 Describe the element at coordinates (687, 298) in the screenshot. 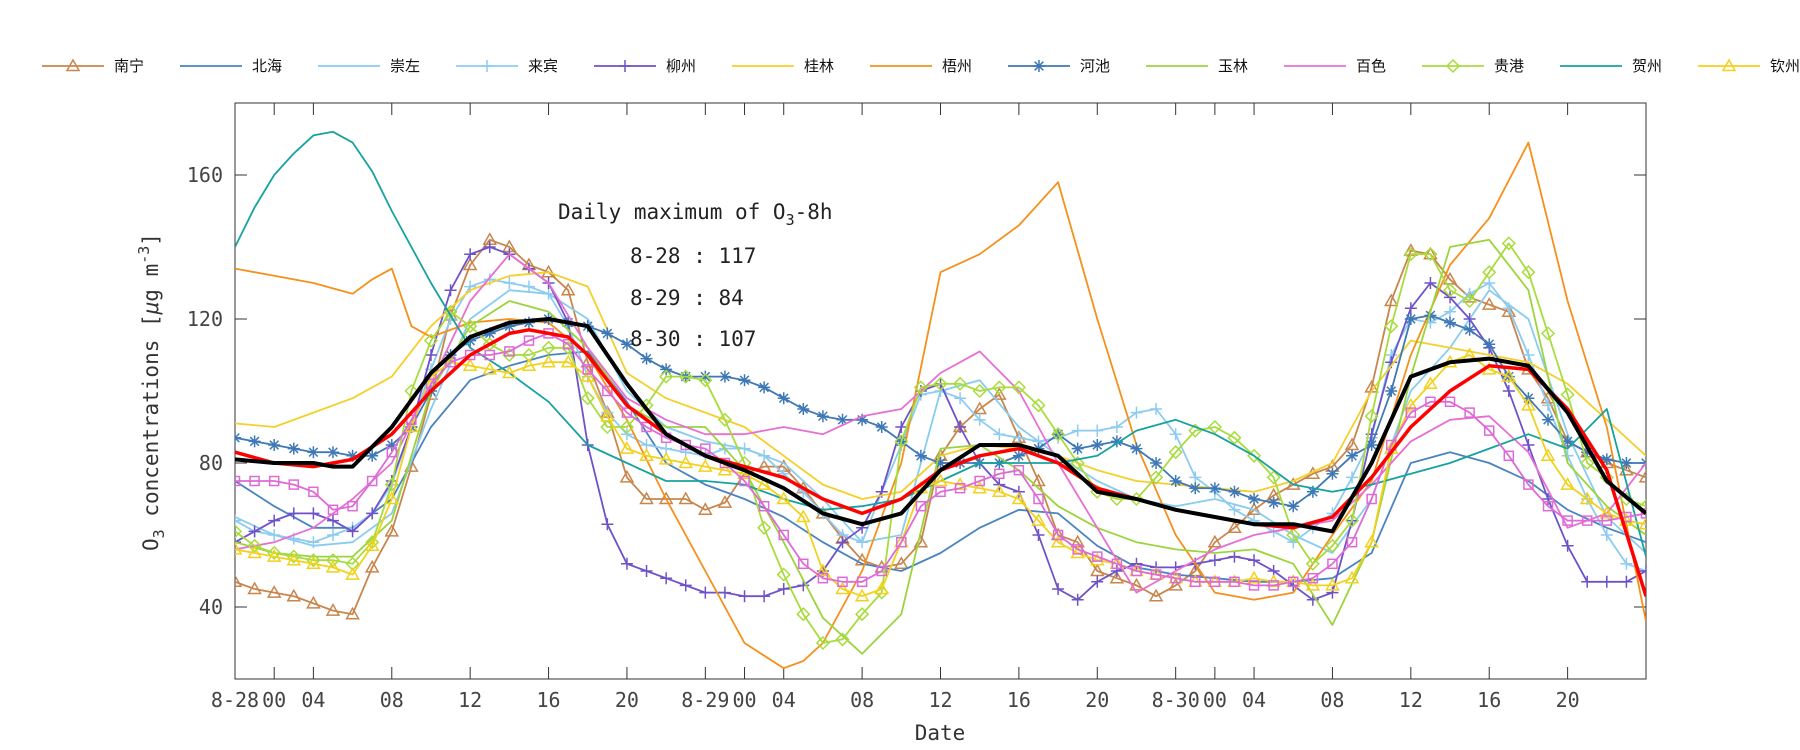

I see `annotation-line-0829: 8-29 : 84` at that location.